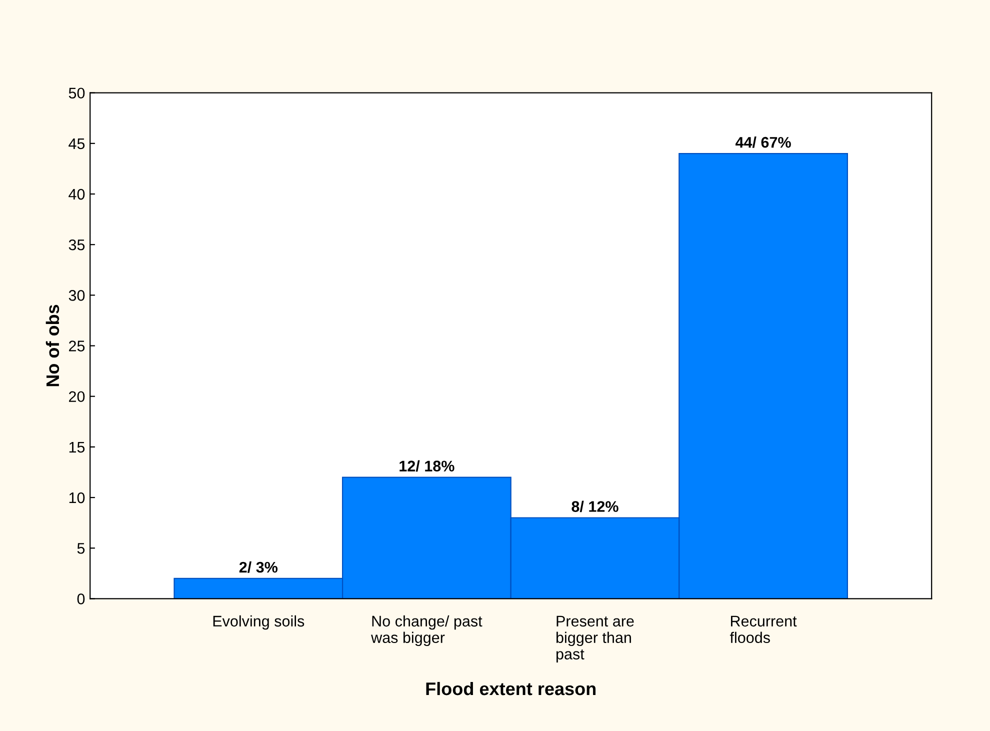 This screenshot has height=731, width=990. Describe the element at coordinates (76, 194) in the screenshot. I see `y-tick-label: 40` at that location.